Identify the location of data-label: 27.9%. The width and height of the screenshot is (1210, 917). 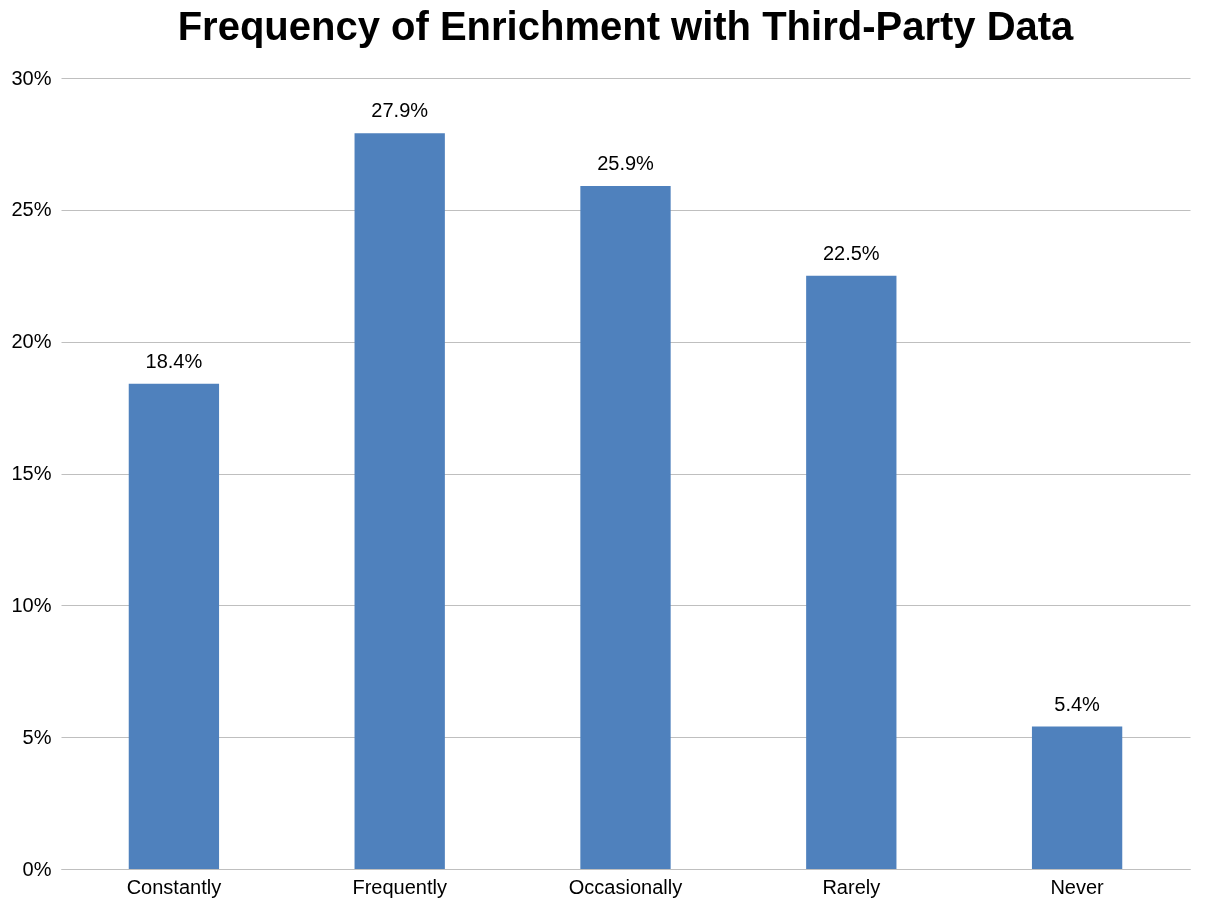
(400, 110).